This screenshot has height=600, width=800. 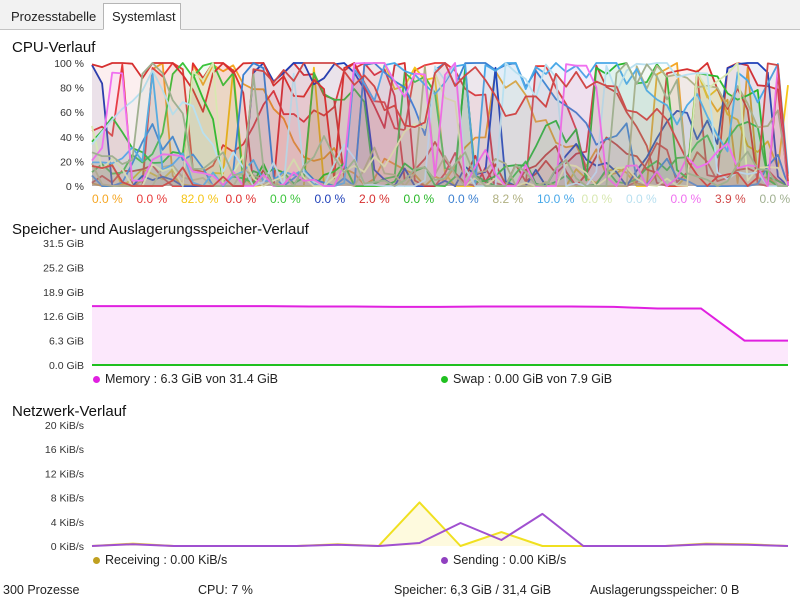 I want to click on memory-tick-label: 31.5 GiB, so click(x=63, y=244).